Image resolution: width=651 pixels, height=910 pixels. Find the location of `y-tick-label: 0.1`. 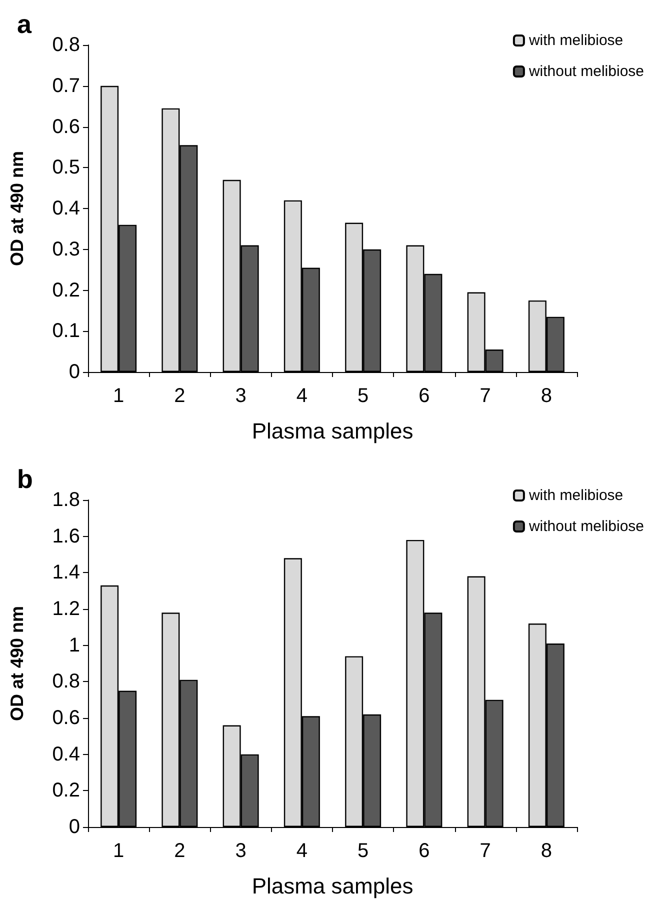

y-tick-label: 0.1 is located at coordinates (66, 331).